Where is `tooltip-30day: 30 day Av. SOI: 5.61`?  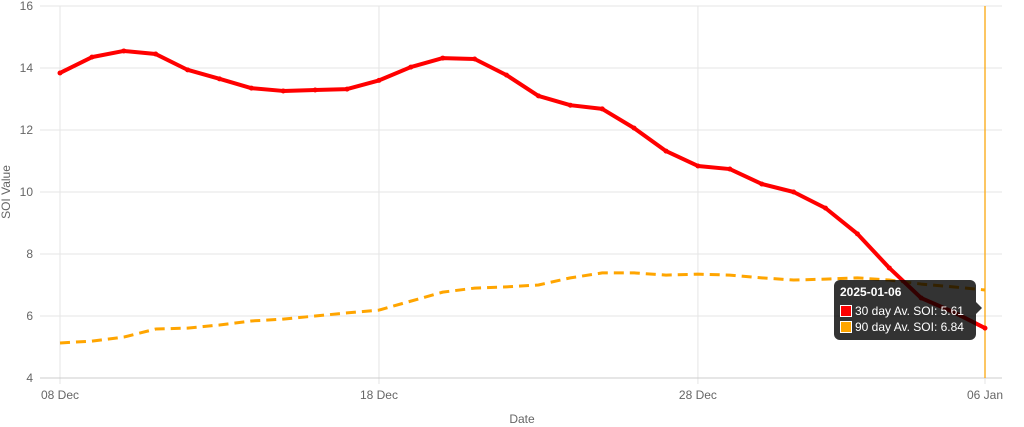
tooltip-30day: 30 day Av. SOI: 5.61 is located at coordinates (909, 311).